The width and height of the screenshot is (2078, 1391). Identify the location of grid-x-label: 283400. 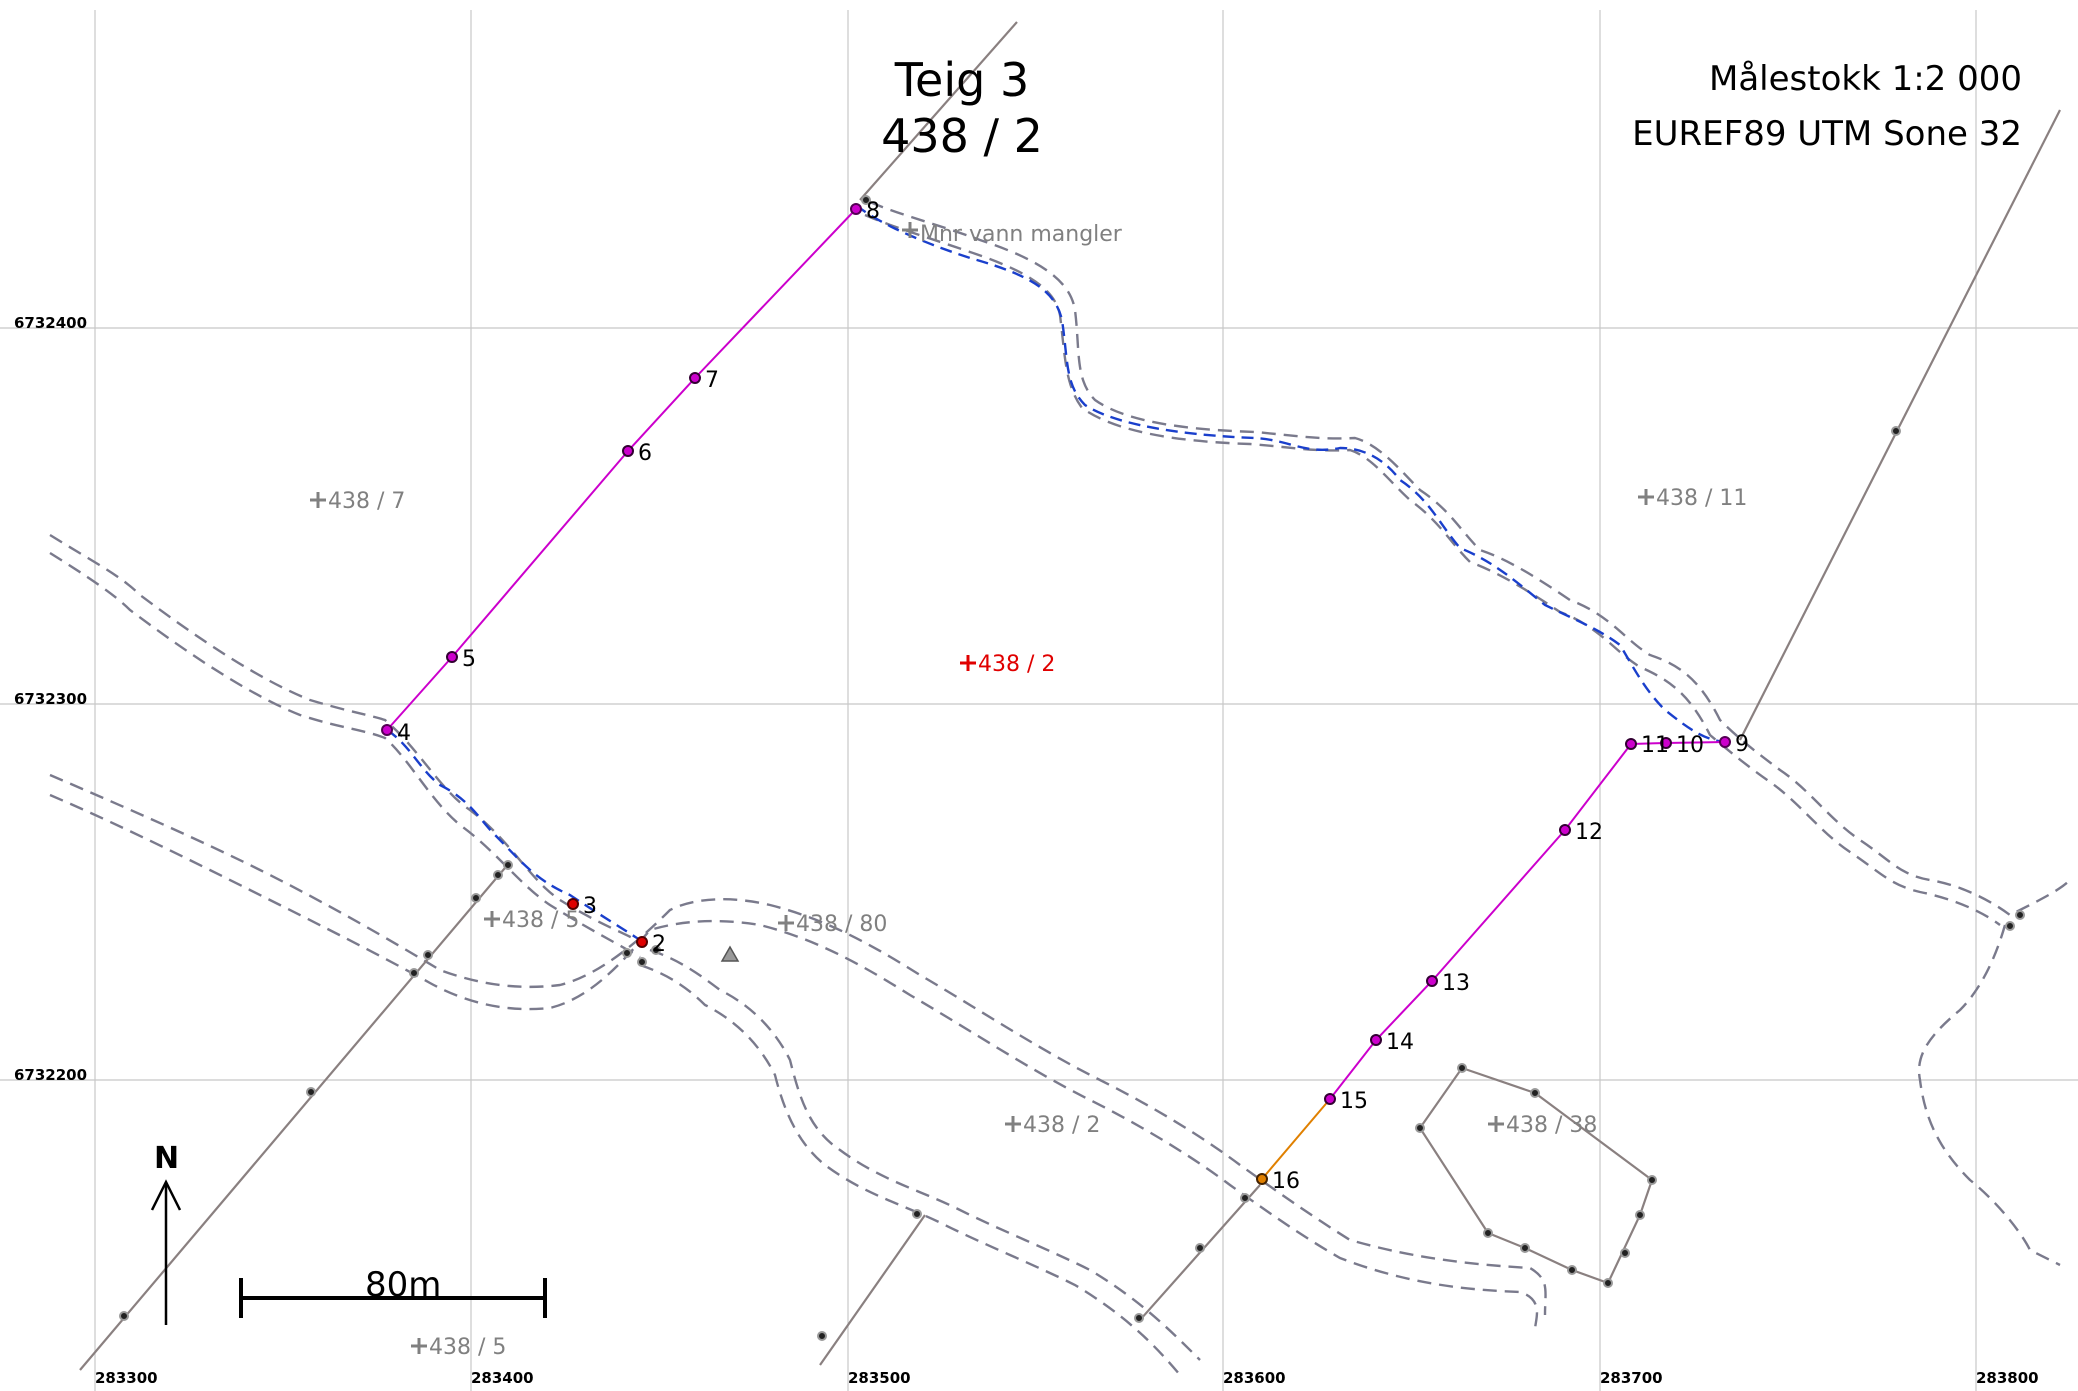
(502, 1378).